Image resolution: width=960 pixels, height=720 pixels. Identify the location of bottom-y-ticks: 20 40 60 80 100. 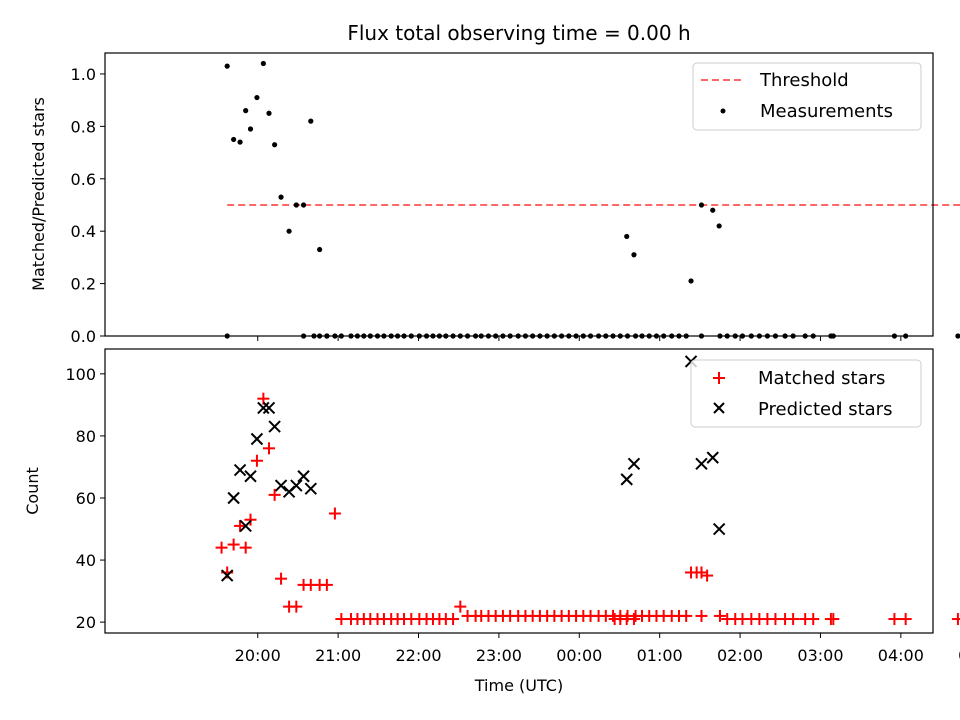
(85, 498).